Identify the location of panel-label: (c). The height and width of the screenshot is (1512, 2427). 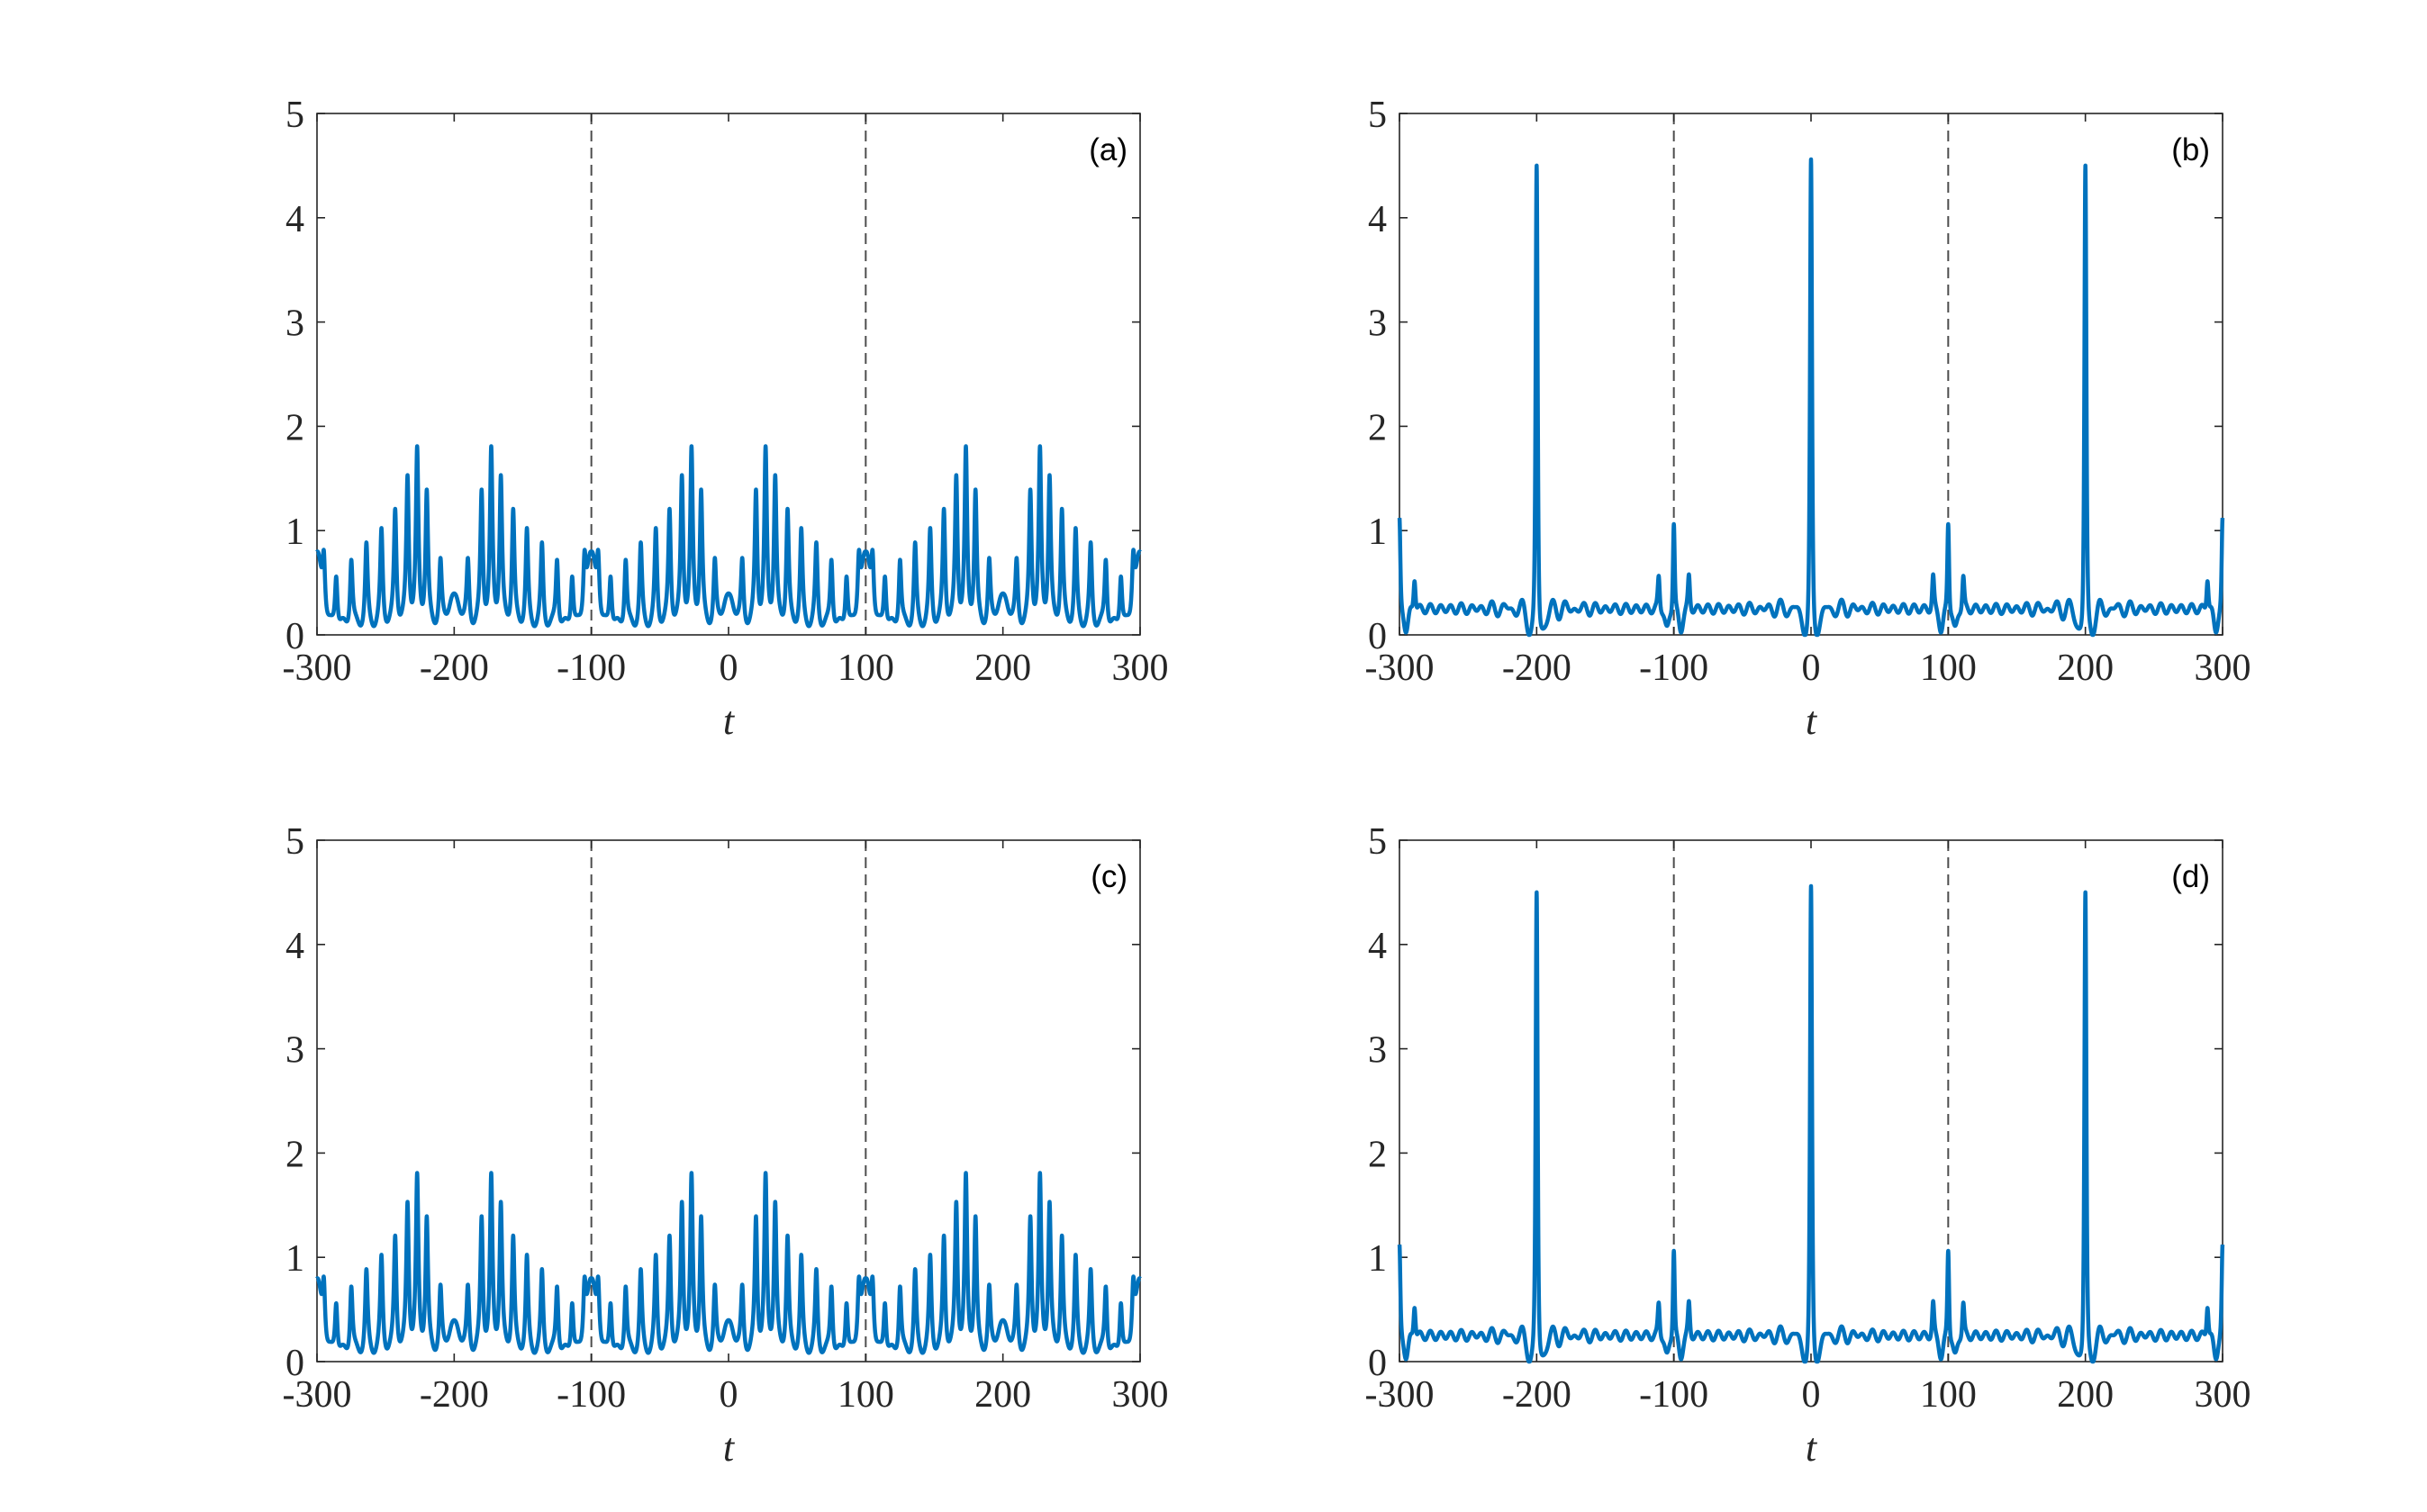
(1109, 876).